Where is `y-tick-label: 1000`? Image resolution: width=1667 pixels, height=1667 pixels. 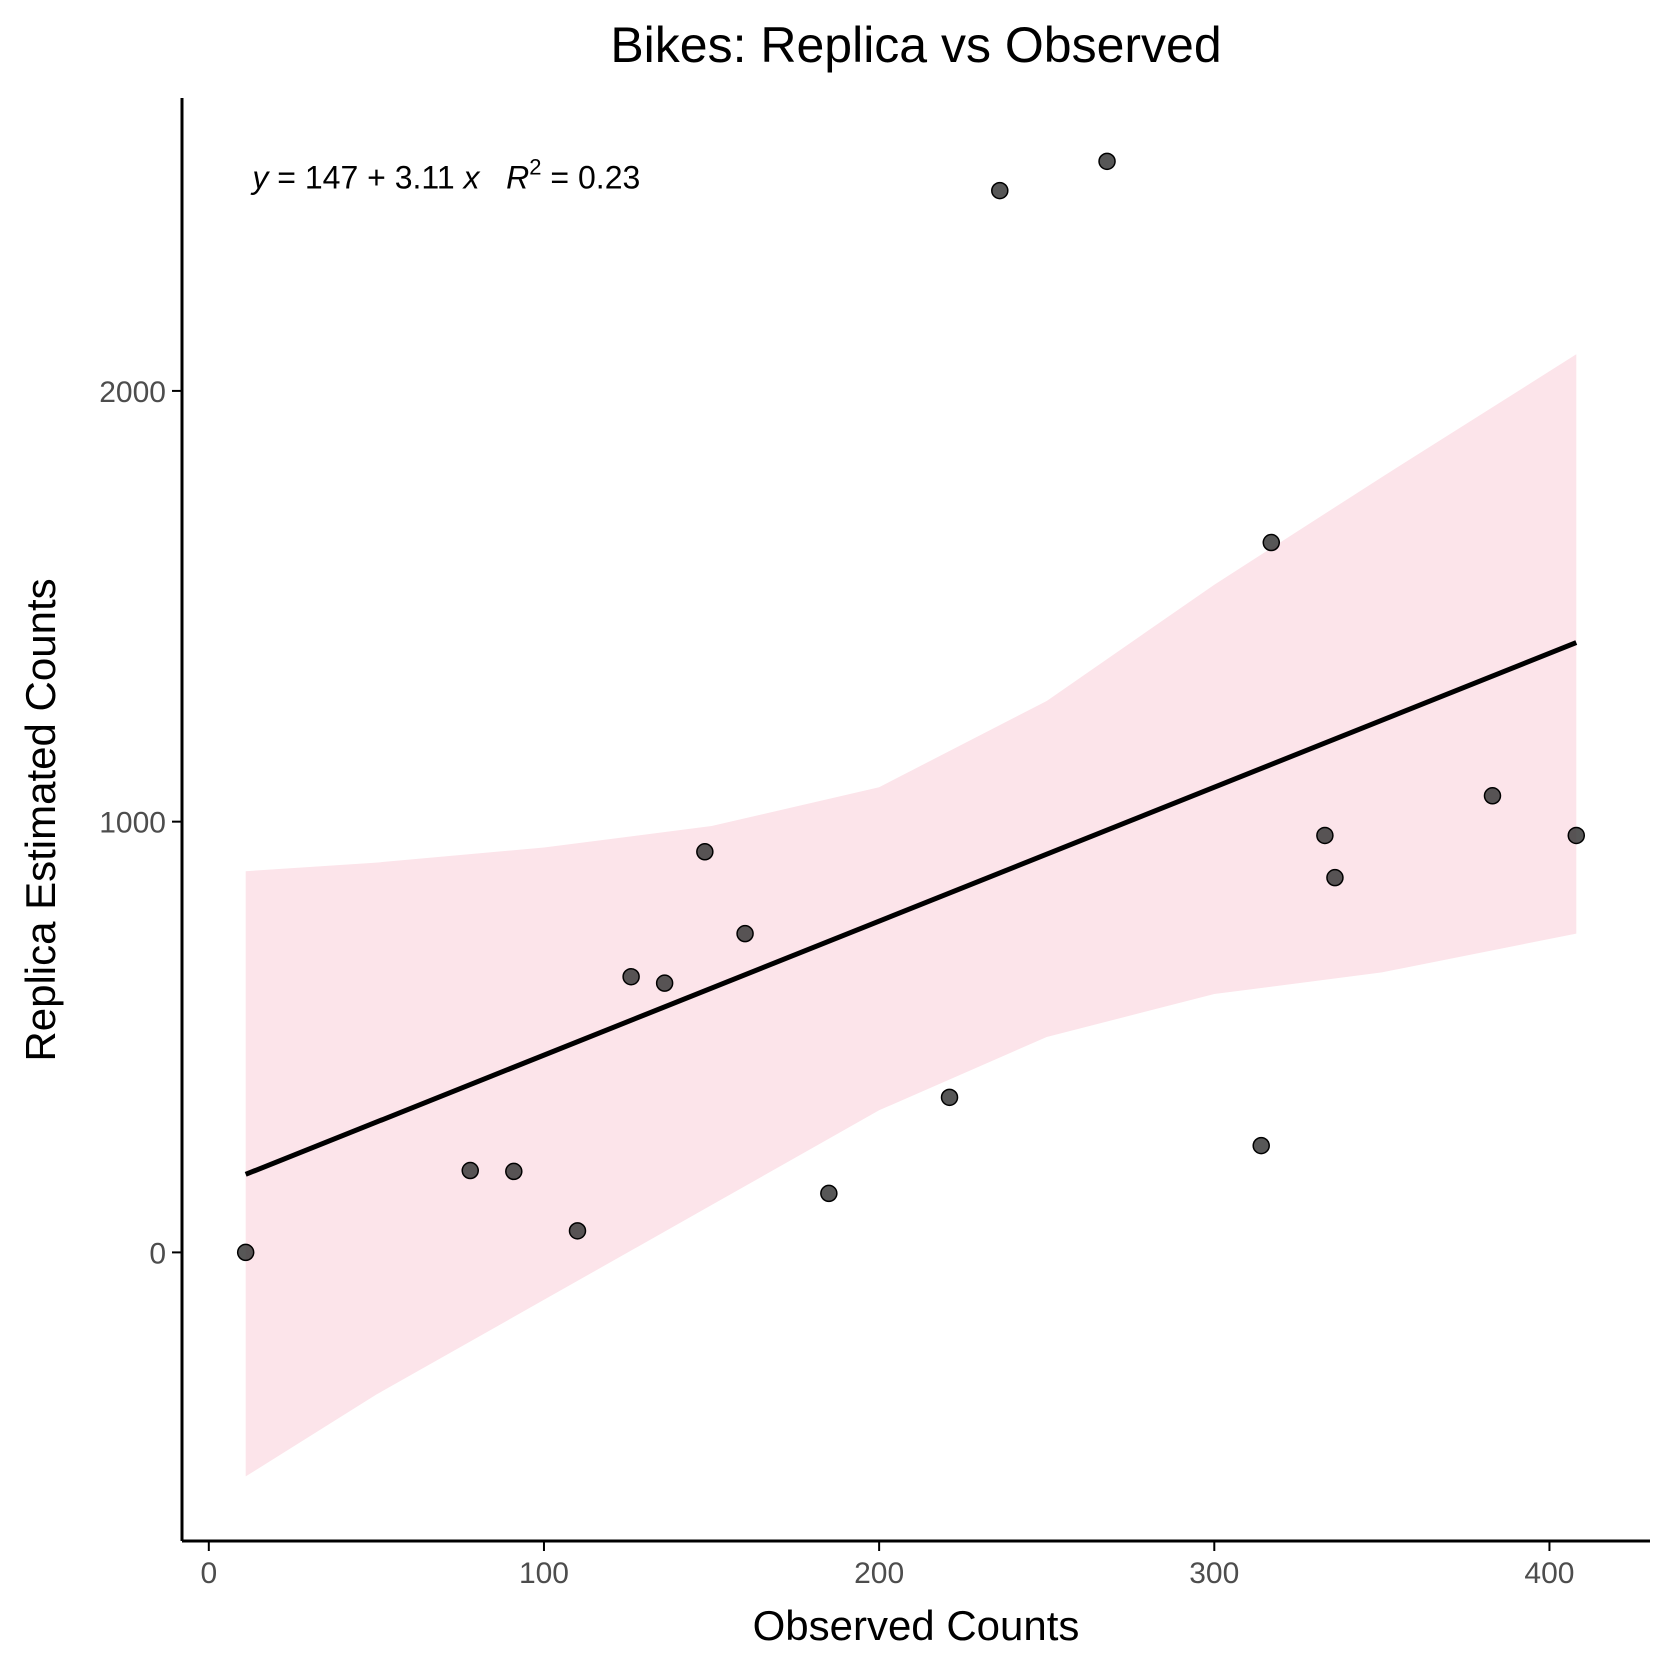 y-tick-label: 1000 is located at coordinates (132, 823).